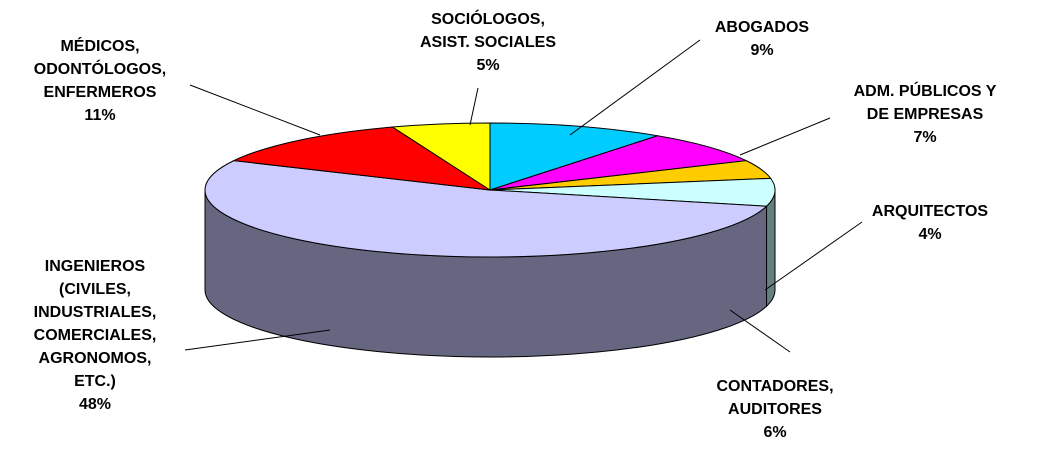 This screenshot has width=1040, height=452. I want to click on slice-label: ARQUITECTOS 4%, so click(930, 223).